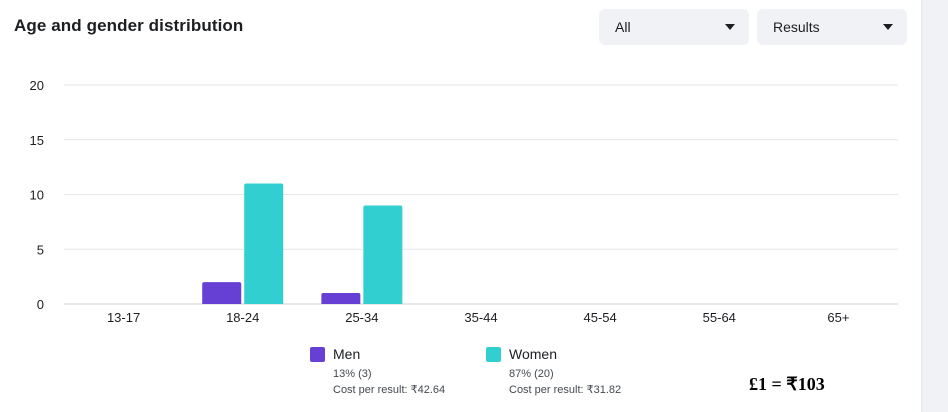 The height and width of the screenshot is (412, 948). I want to click on y-tick-label: 20, so click(37, 85).